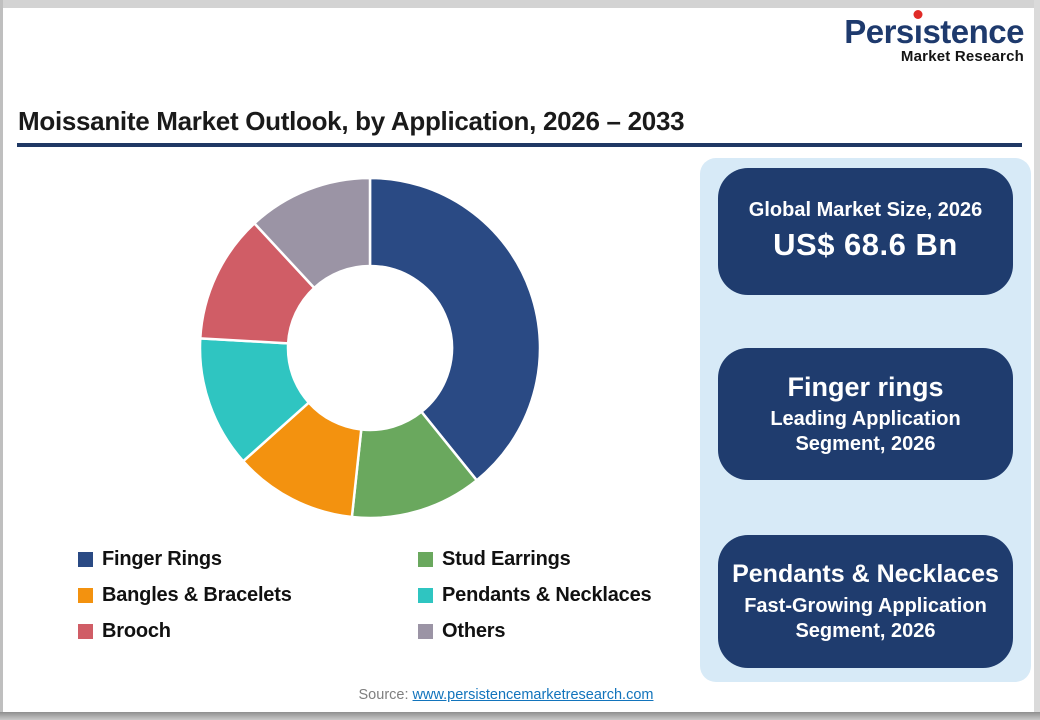 The height and width of the screenshot is (720, 1040). What do you see at coordinates (865, 432) in the screenshot?
I see `card-subtitle: Leading Application Segment, 2026` at bounding box center [865, 432].